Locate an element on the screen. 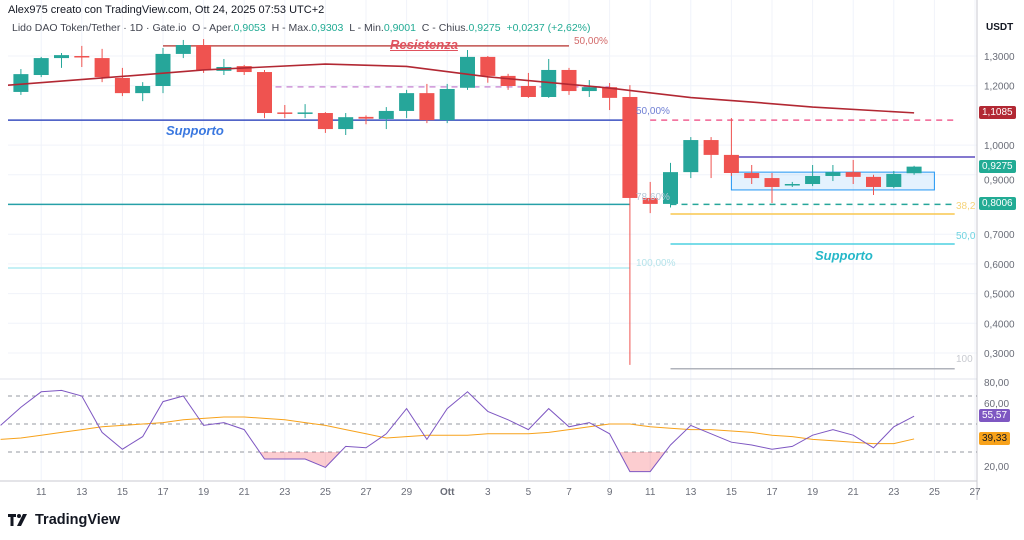  price-axis-label: 1,2000 is located at coordinates (999, 87).